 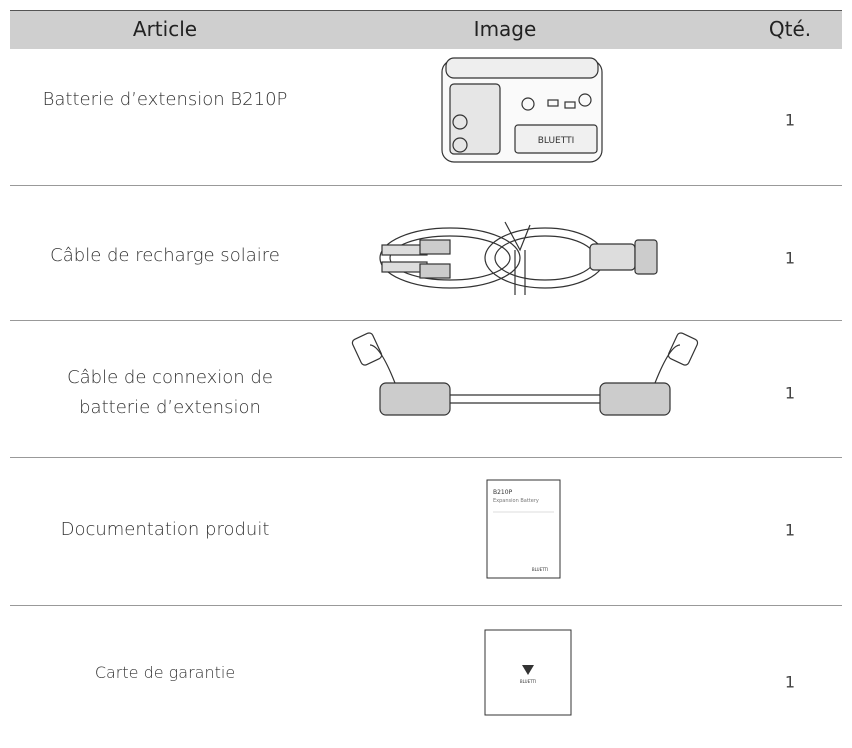 I want to click on article: Documentation produit, so click(x=165, y=529).